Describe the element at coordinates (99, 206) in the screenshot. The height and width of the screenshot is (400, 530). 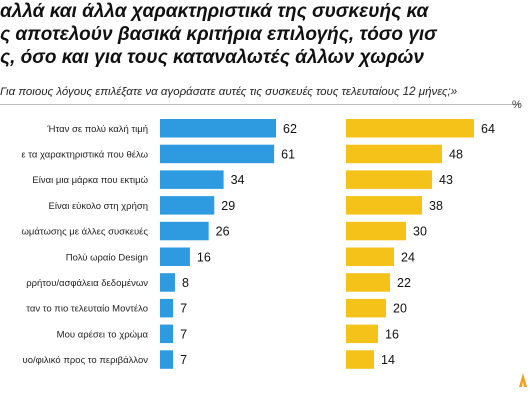
I see `category-label: Είναι εύκολο στη χρήση` at that location.